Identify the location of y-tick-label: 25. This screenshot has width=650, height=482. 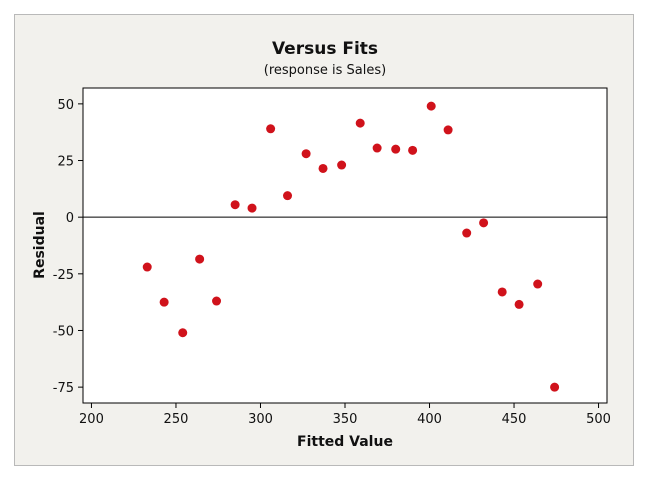
(65, 162).